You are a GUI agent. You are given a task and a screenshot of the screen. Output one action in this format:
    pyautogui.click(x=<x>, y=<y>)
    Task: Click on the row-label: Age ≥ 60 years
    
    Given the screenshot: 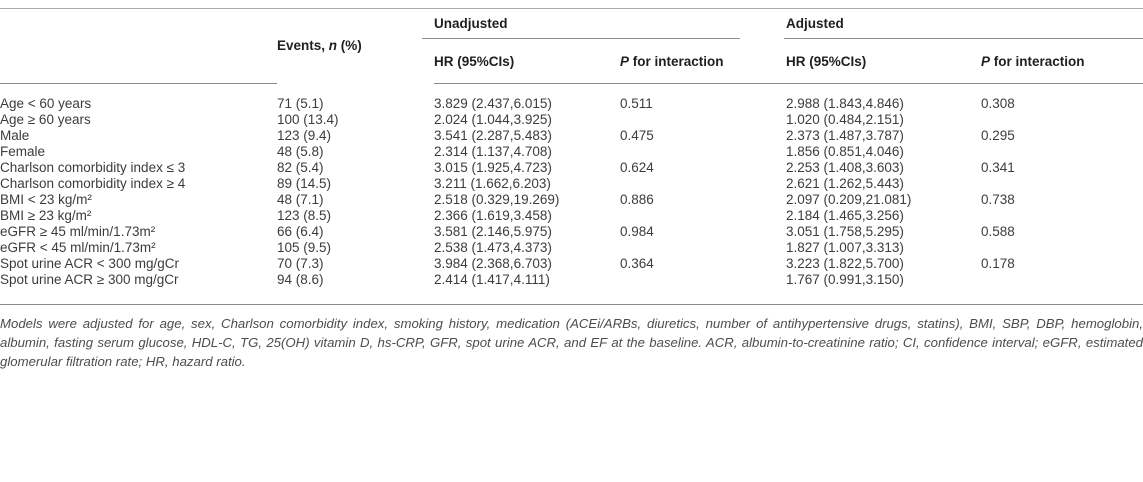 What is the action you would take?
    pyautogui.click(x=45, y=119)
    